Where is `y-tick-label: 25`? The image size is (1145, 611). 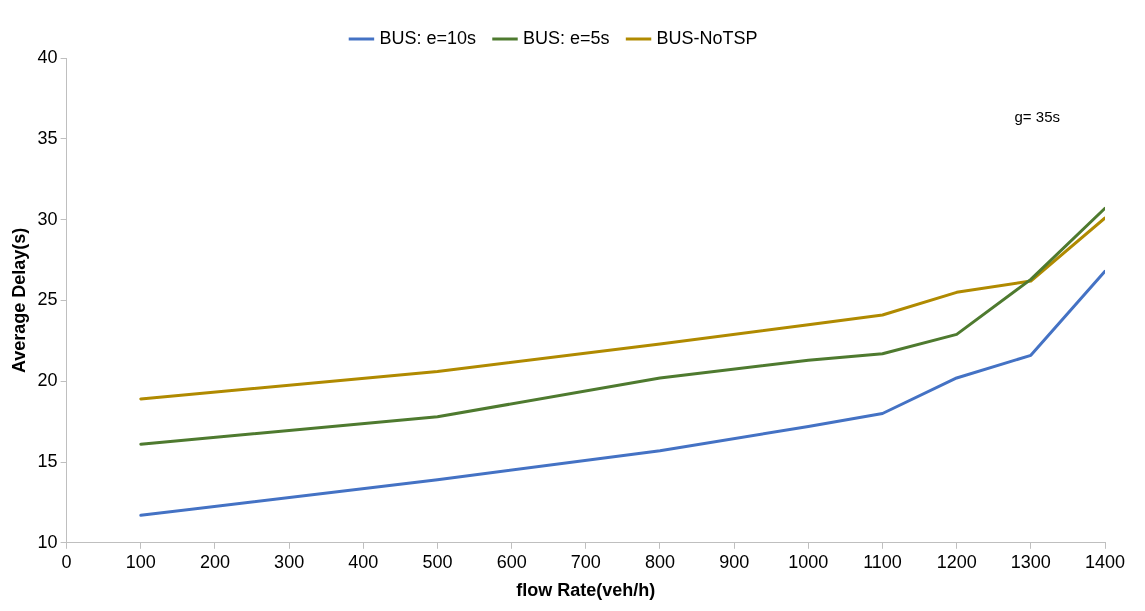 y-tick-label: 25 is located at coordinates (47, 299).